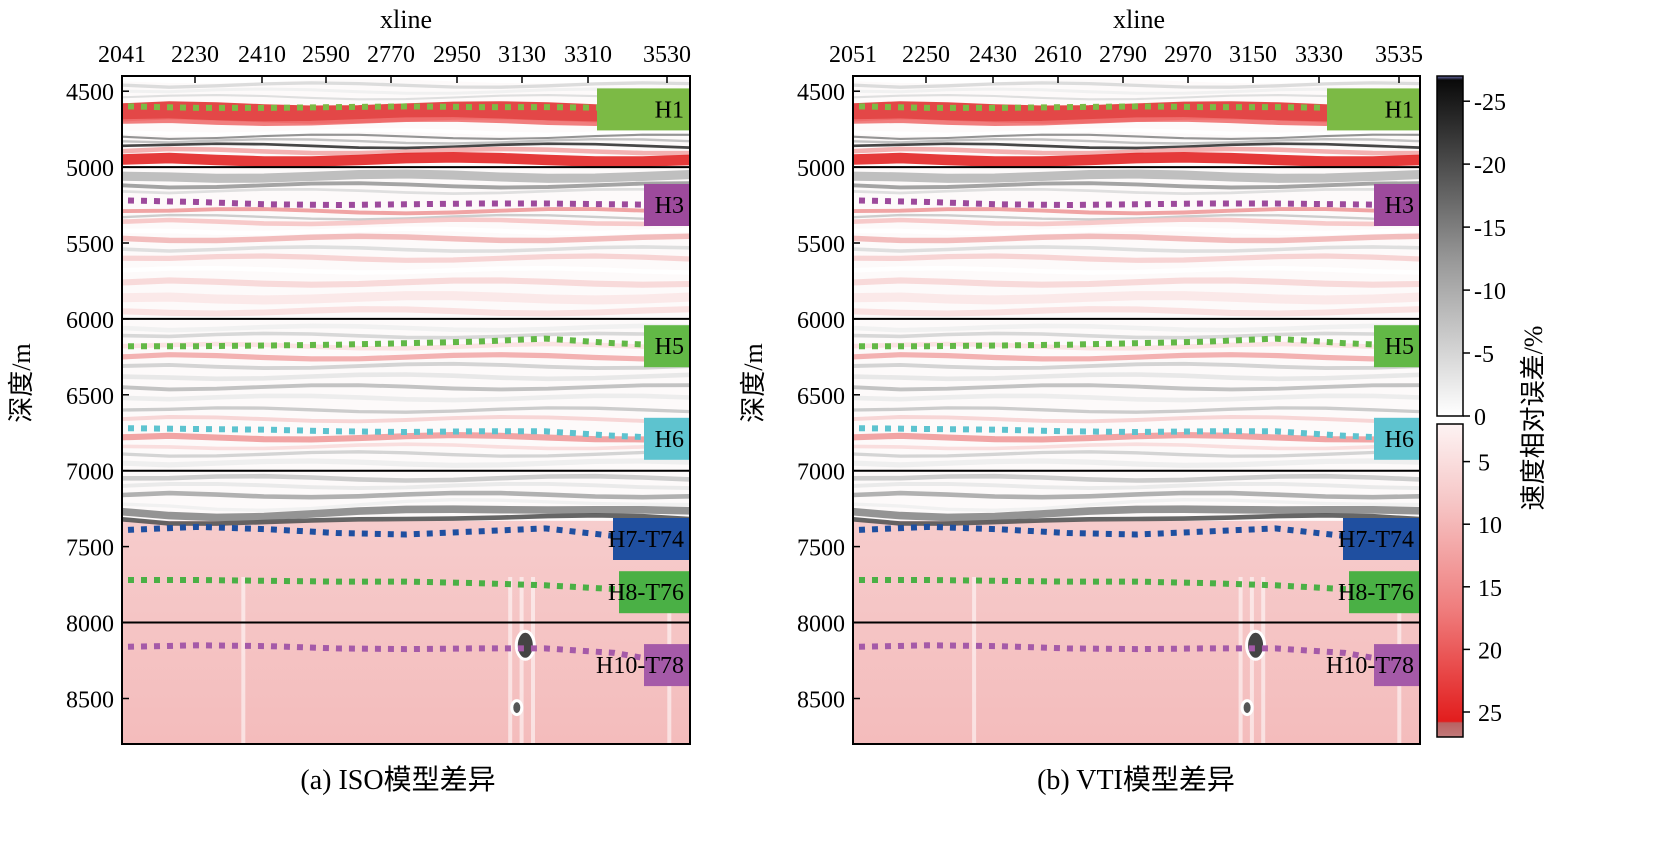 The height and width of the screenshot is (855, 1658). I want to click on colorbar-tick-label: 0, so click(1480, 418).